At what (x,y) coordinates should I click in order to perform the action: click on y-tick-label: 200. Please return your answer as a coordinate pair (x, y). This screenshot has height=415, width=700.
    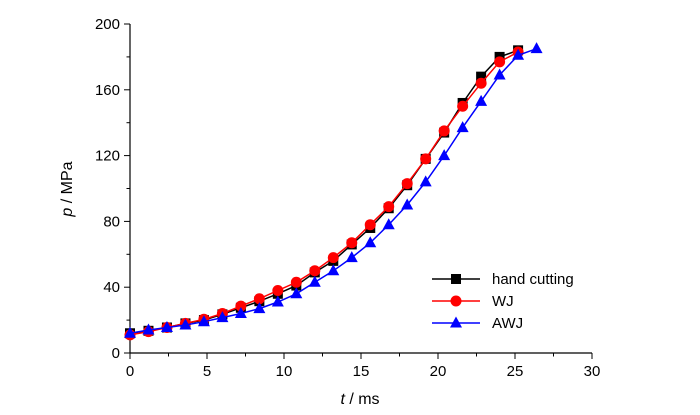
    Looking at the image, I should click on (107, 24).